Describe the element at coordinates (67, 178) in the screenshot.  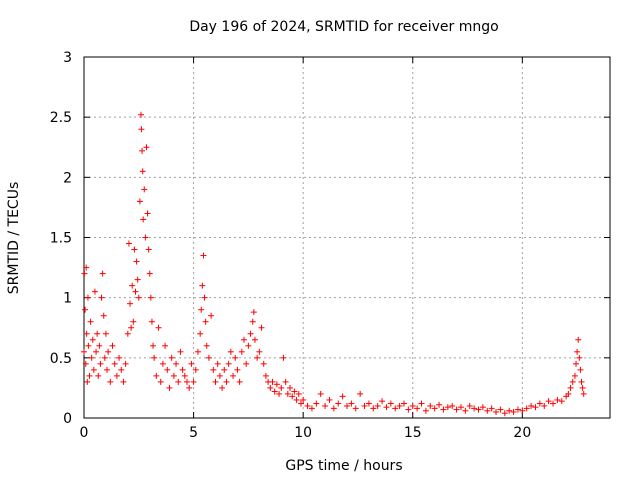
I see `y-tick-label: 2` at that location.